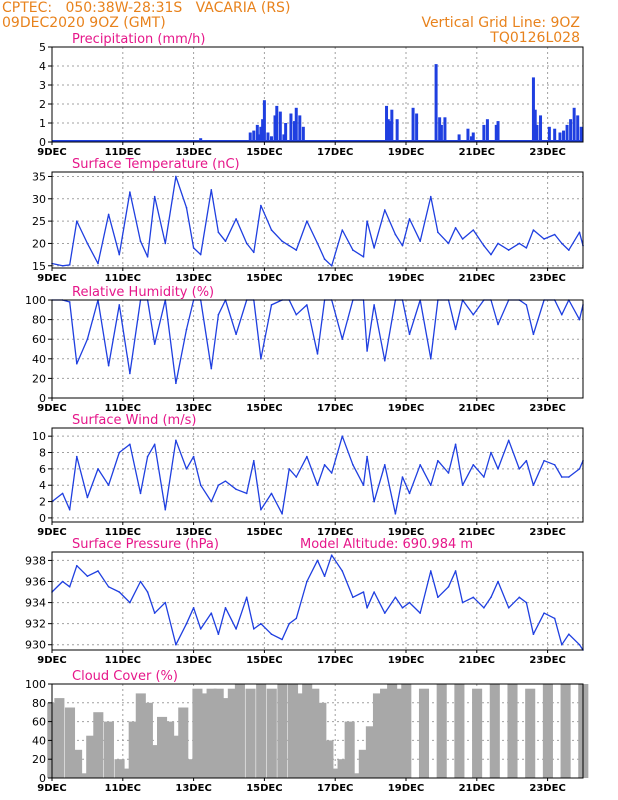  Describe the element at coordinates (39, 266) in the screenshot. I see `y-tick-label: 15` at that location.